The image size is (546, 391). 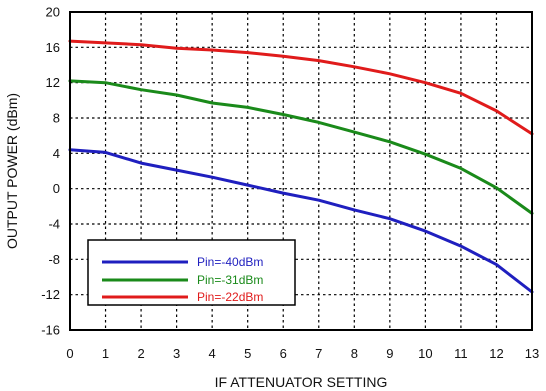 What do you see at coordinates (230, 297) in the screenshot?
I see `legend-label-pin-22: Pin=-22dBm` at bounding box center [230, 297].